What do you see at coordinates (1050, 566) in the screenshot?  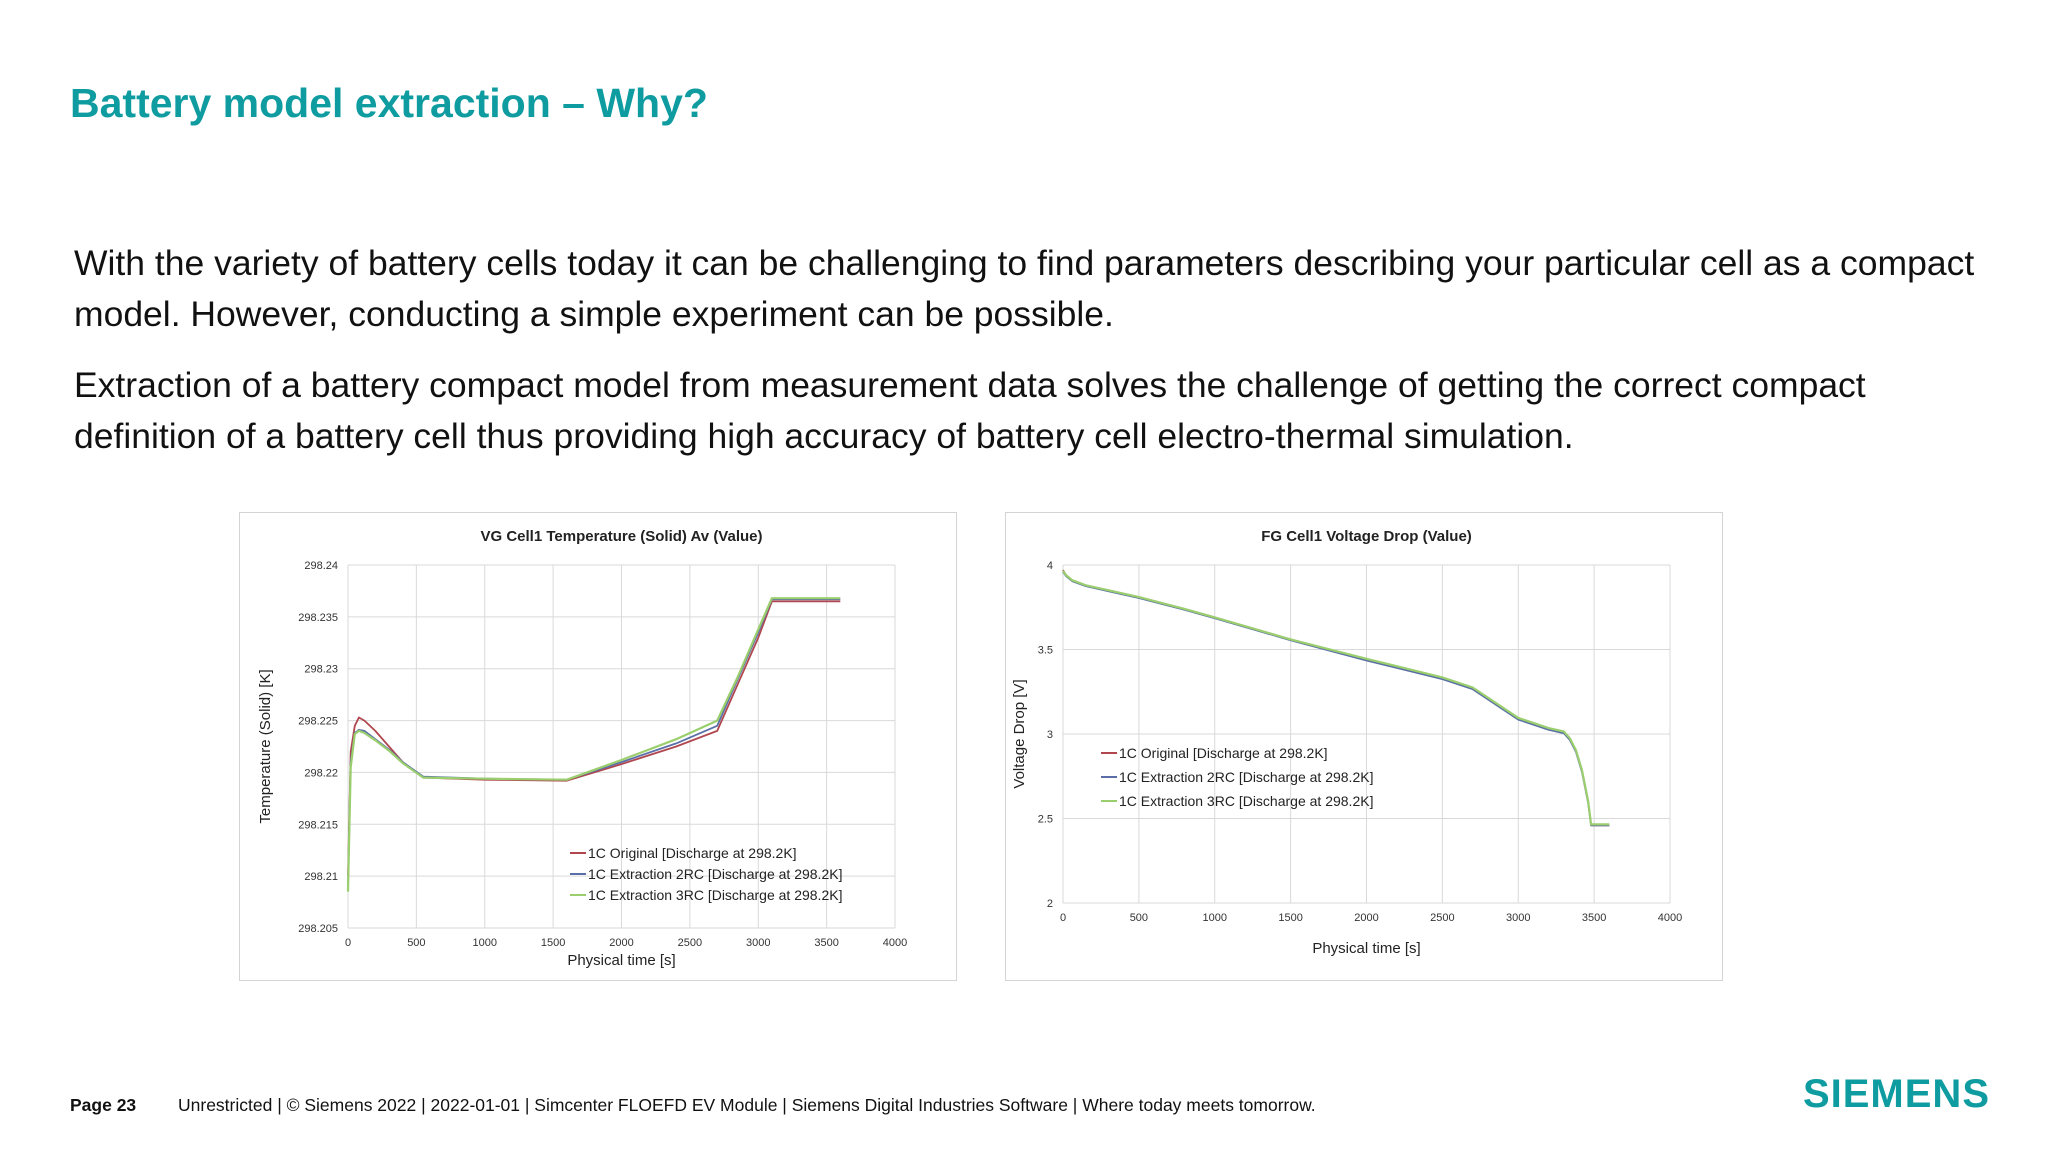 I see `y-tick-label: 4` at bounding box center [1050, 566].